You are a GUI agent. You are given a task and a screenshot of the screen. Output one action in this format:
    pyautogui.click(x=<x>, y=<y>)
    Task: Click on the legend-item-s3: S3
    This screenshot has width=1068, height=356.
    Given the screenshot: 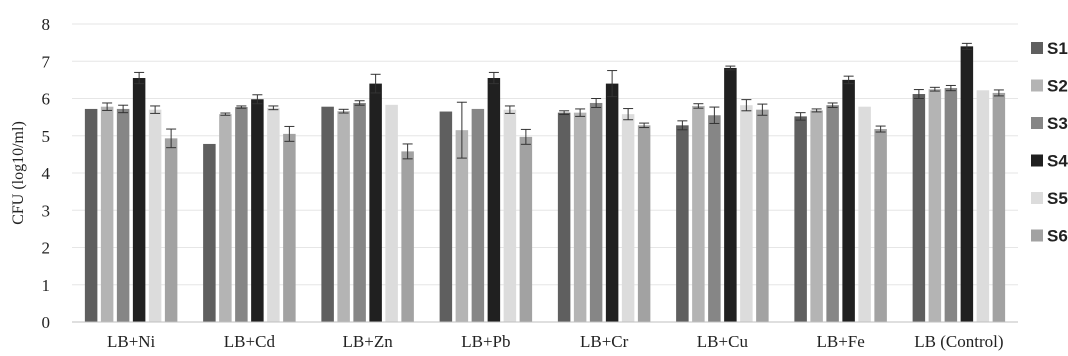 What is the action you would take?
    pyautogui.click(x=1049, y=123)
    